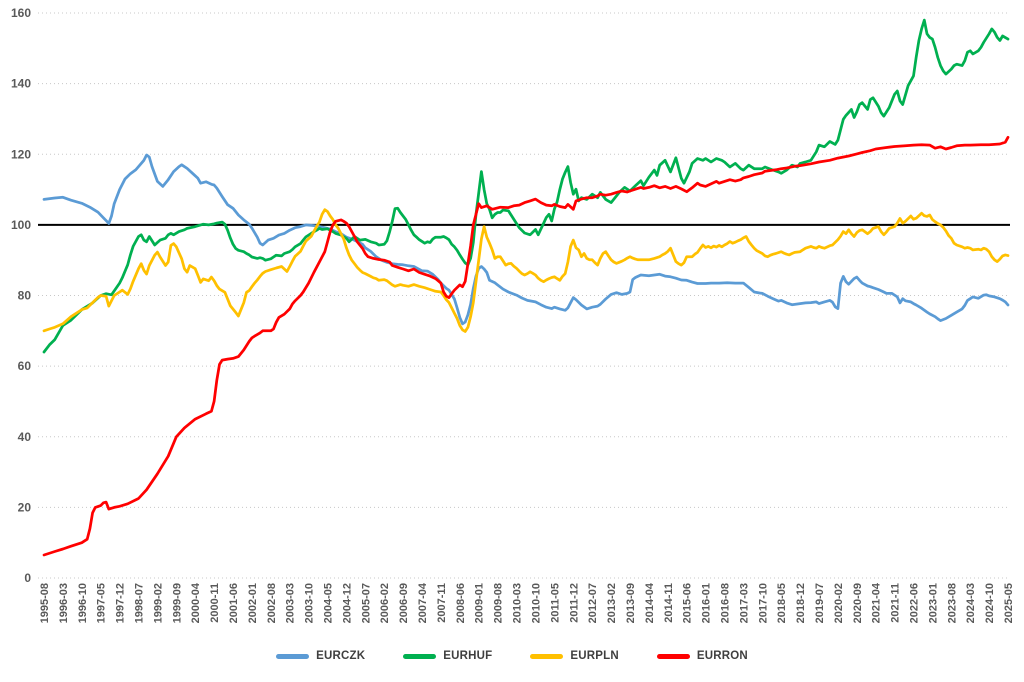 This screenshot has width=1024, height=682. I want to click on legend-item-eurczk: EURCZK, so click(320, 656).